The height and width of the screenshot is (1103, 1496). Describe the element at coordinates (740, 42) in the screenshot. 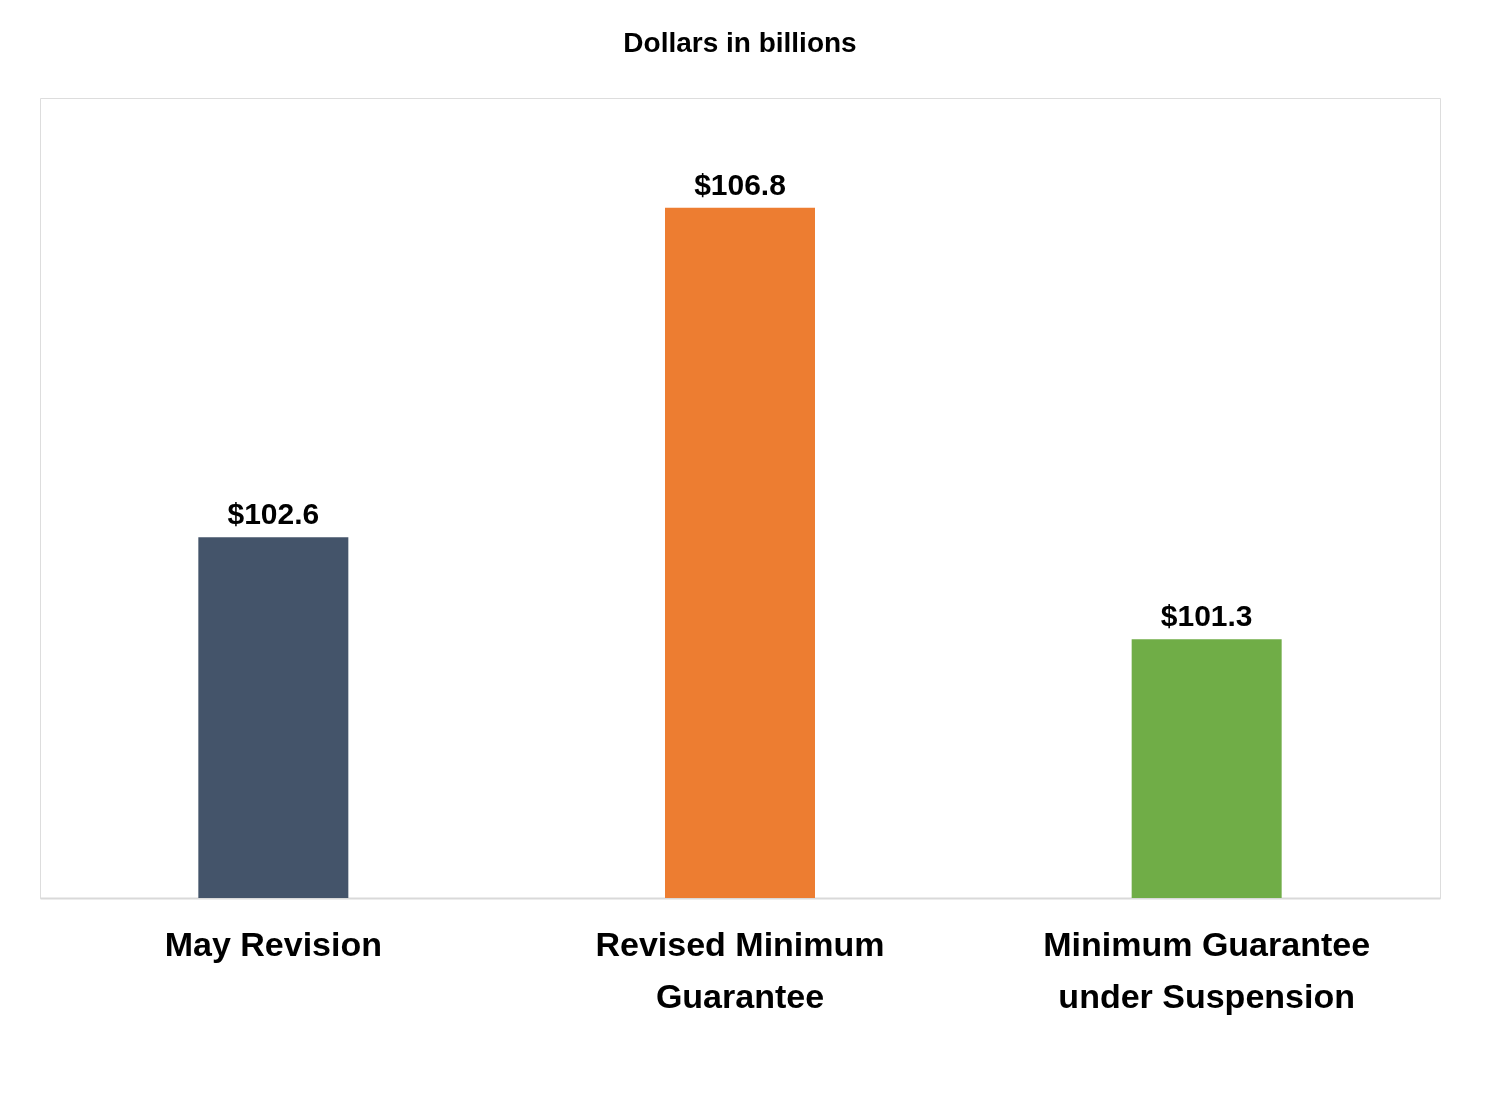

I see `chart-title: Dollars in billions` at that location.